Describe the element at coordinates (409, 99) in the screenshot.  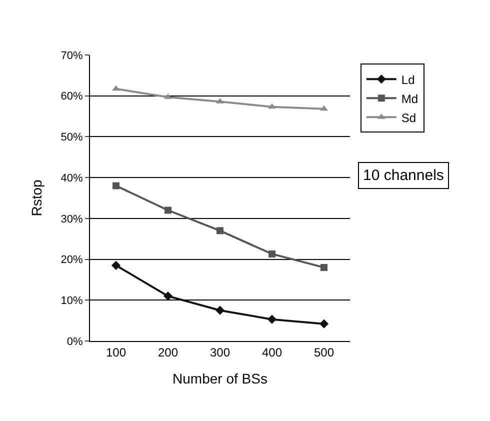
I see `legend-label: Md` at that location.